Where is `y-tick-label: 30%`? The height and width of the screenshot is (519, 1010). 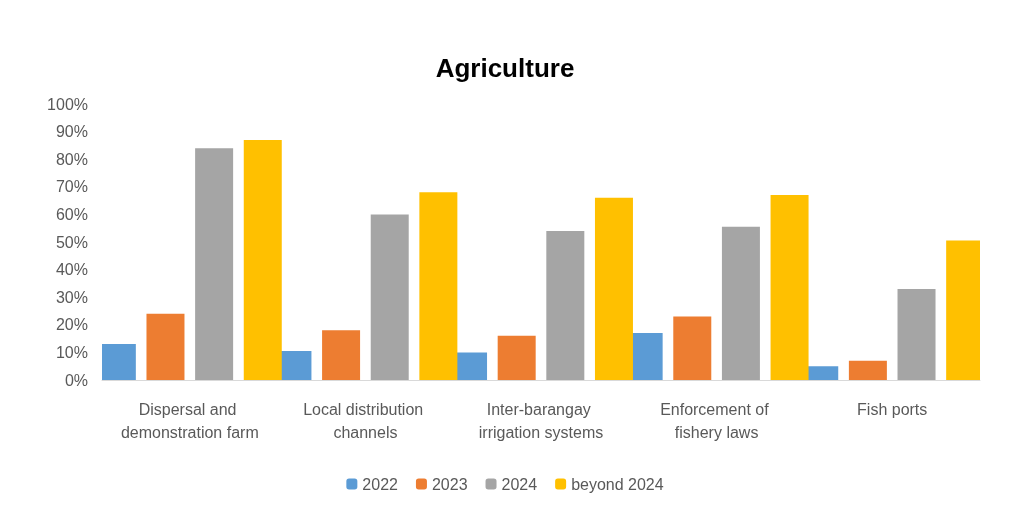 y-tick-label: 30% is located at coordinates (71, 297).